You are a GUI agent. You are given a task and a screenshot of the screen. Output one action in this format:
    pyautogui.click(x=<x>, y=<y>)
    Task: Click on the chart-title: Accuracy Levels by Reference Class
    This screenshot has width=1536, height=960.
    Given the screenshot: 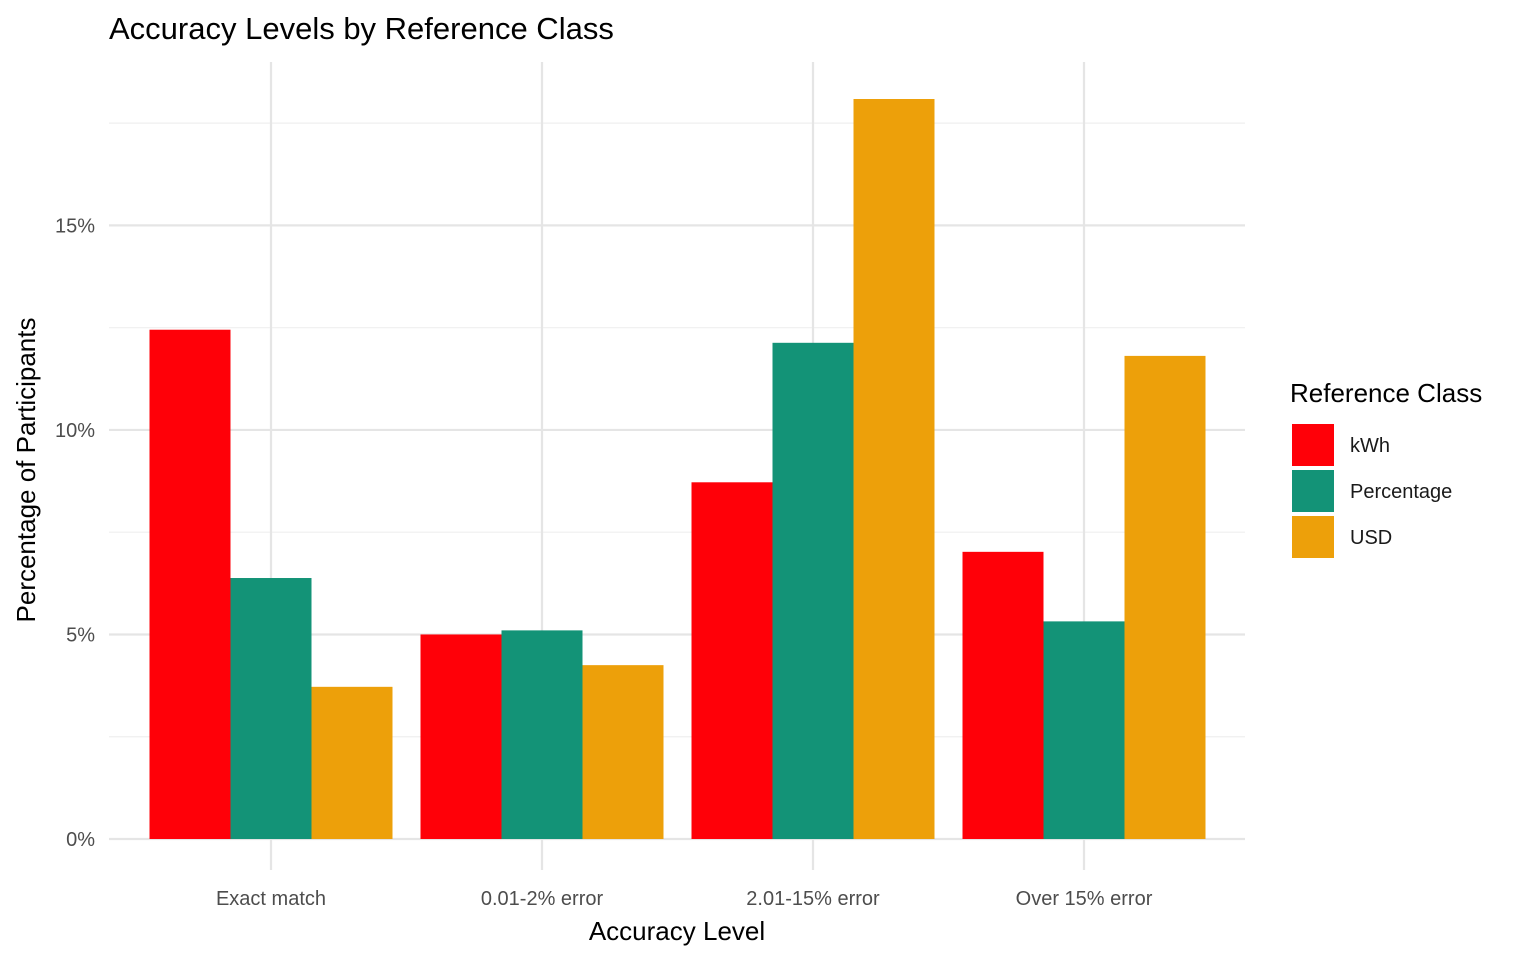 What is the action you would take?
    pyautogui.click(x=361, y=28)
    